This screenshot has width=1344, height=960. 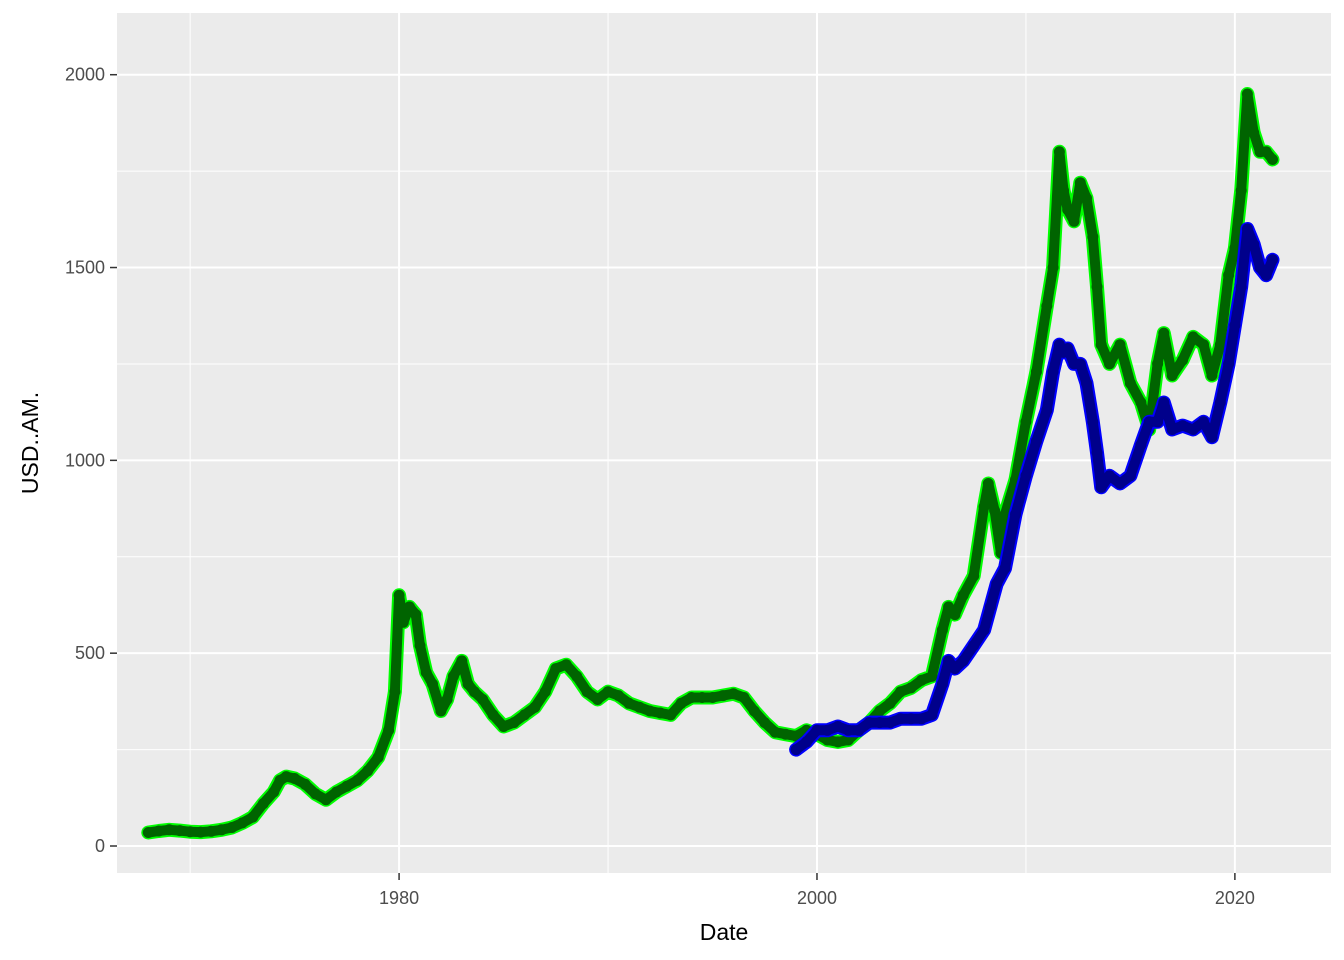 I want to click on y-axis: 0 500 1000 1500 2000, so click(x=91, y=460).